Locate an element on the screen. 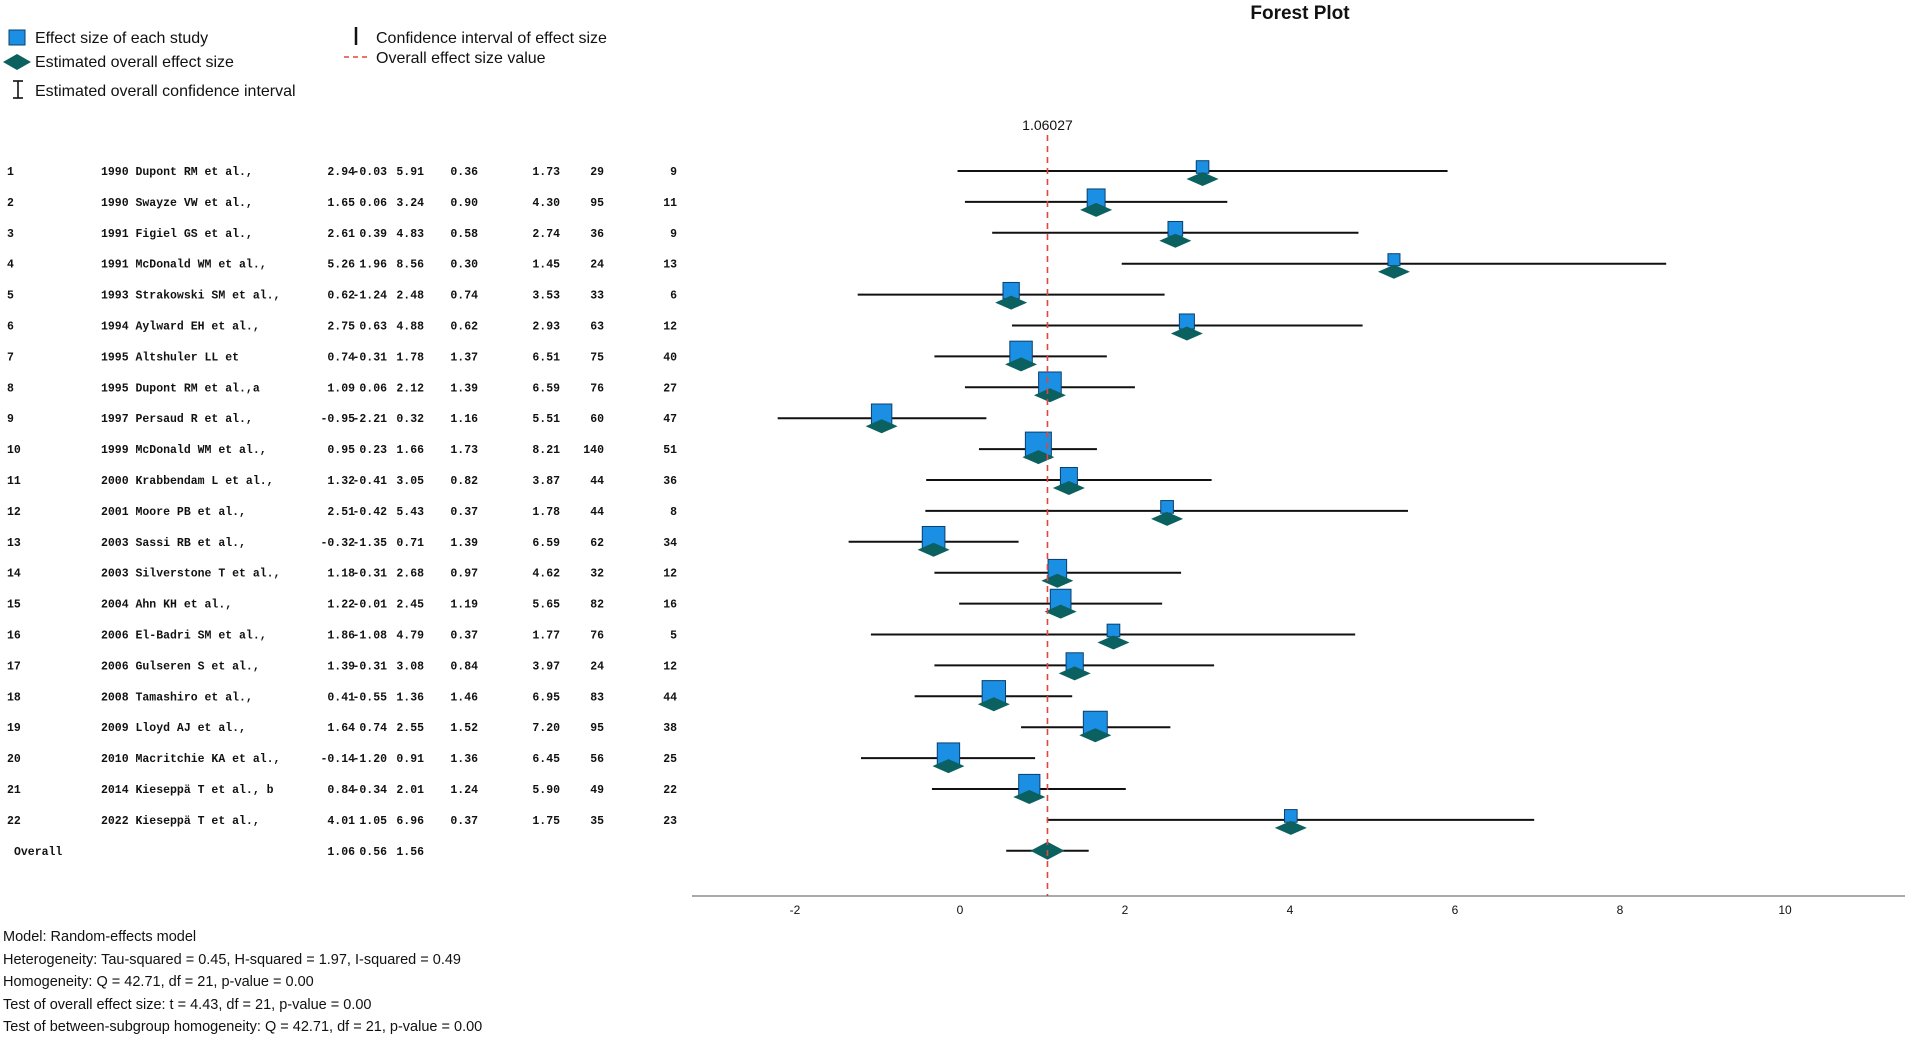 This screenshot has width=1908, height=1039. table-cell-col5-19: 7.20 is located at coordinates (546, 728).